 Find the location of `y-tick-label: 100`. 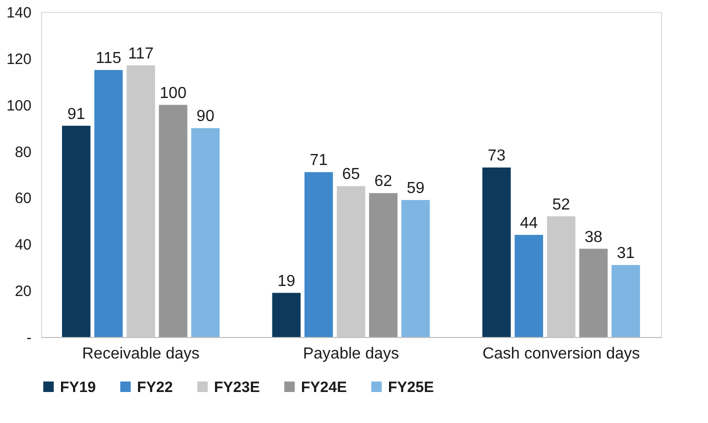

y-tick-label: 100 is located at coordinates (19, 105).